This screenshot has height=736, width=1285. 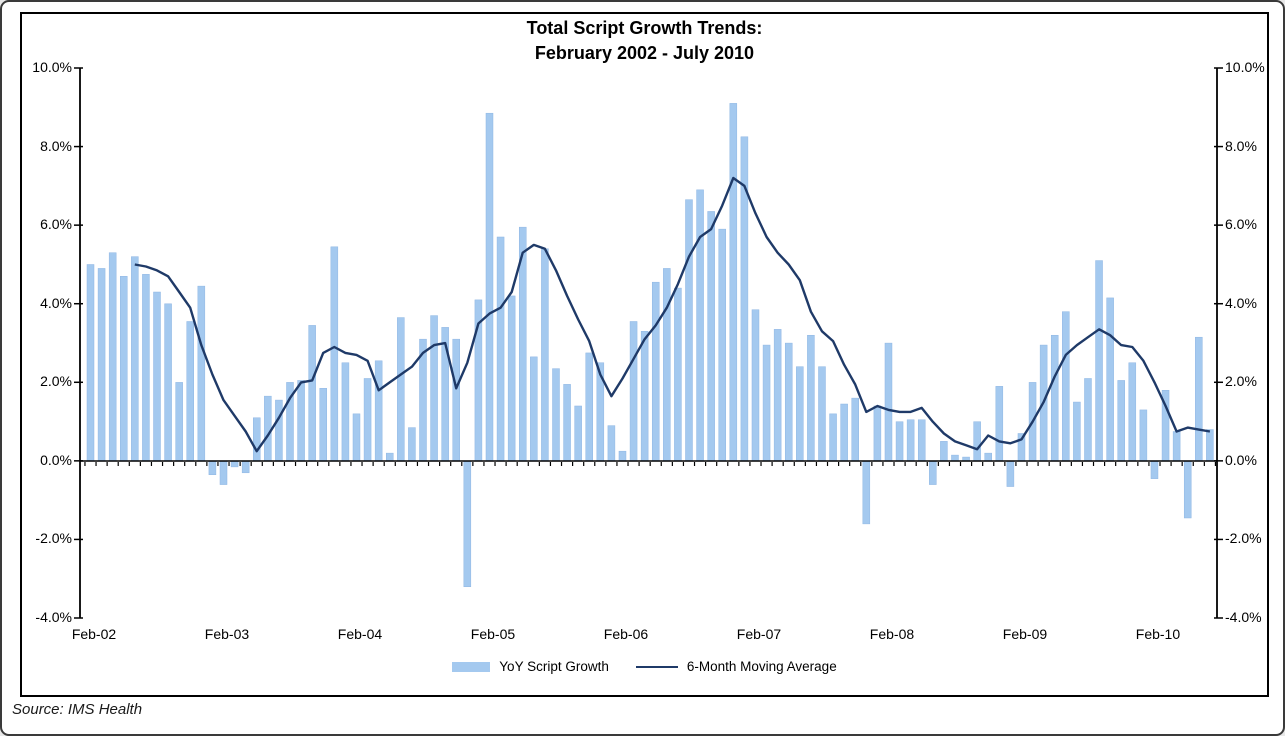 What do you see at coordinates (227, 634) in the screenshot?
I see `x-axis-tick-label: Feb-03` at bounding box center [227, 634].